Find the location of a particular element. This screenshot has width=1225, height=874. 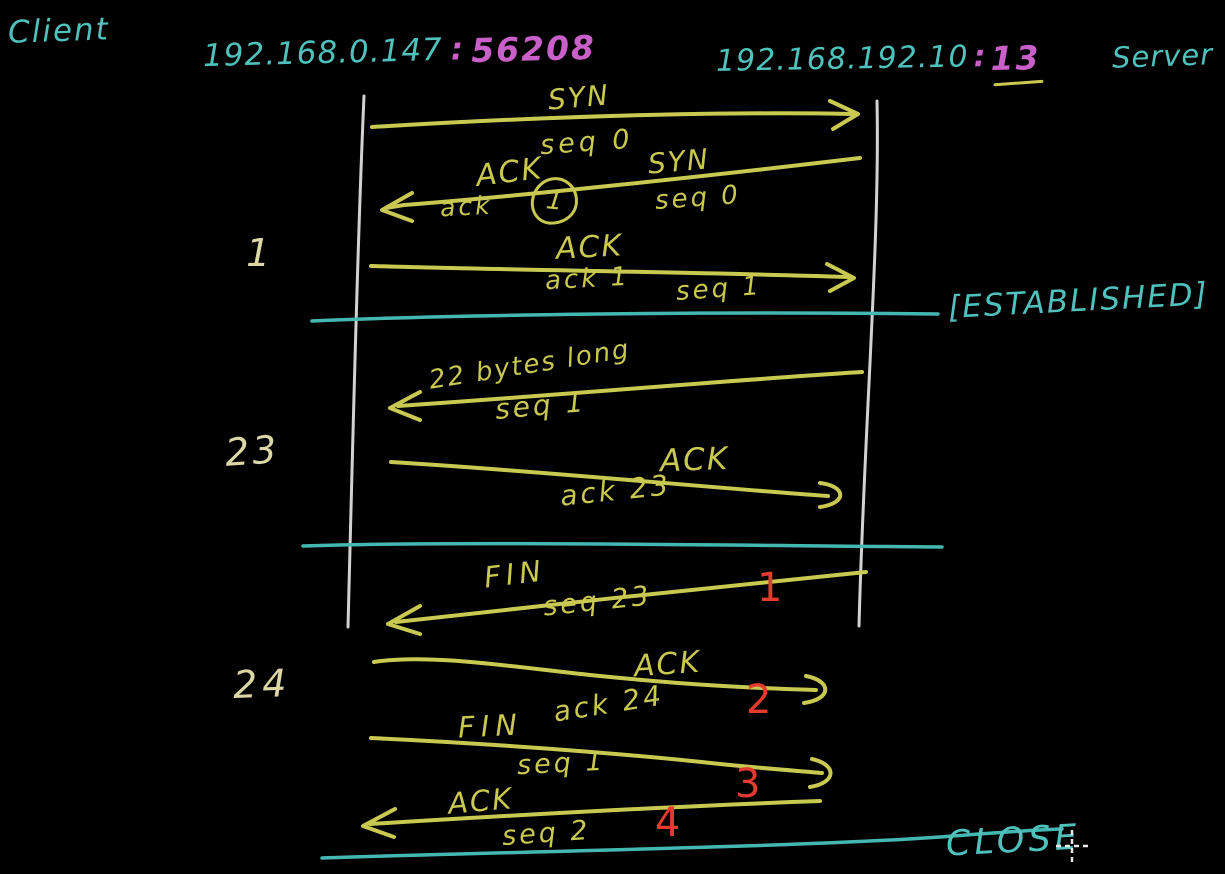

ack-handshake-ack: ack 1 is located at coordinates (587, 279).